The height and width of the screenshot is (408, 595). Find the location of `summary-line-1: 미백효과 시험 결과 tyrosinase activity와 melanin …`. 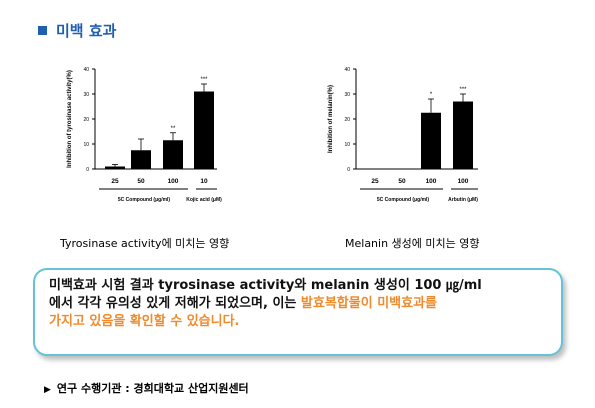

summary-line-1: 미백효과 시험 결과 tyrosinase activity와 melanin … is located at coordinates (265, 285).